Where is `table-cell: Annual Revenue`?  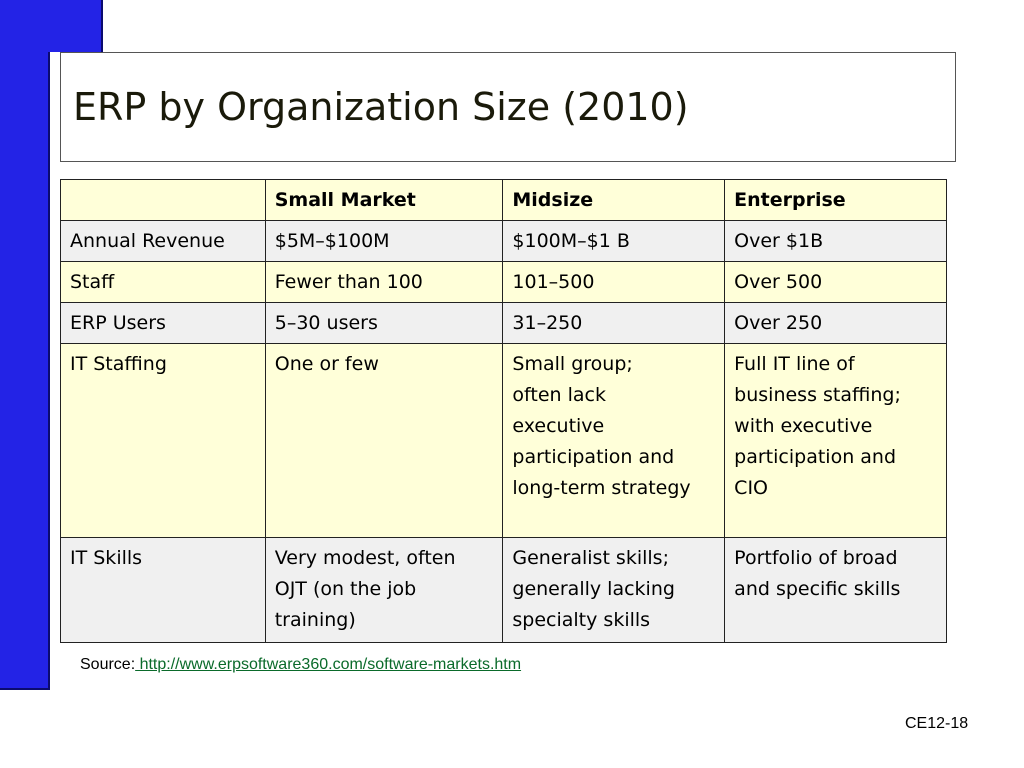
table-cell: Annual Revenue is located at coordinates (163, 241).